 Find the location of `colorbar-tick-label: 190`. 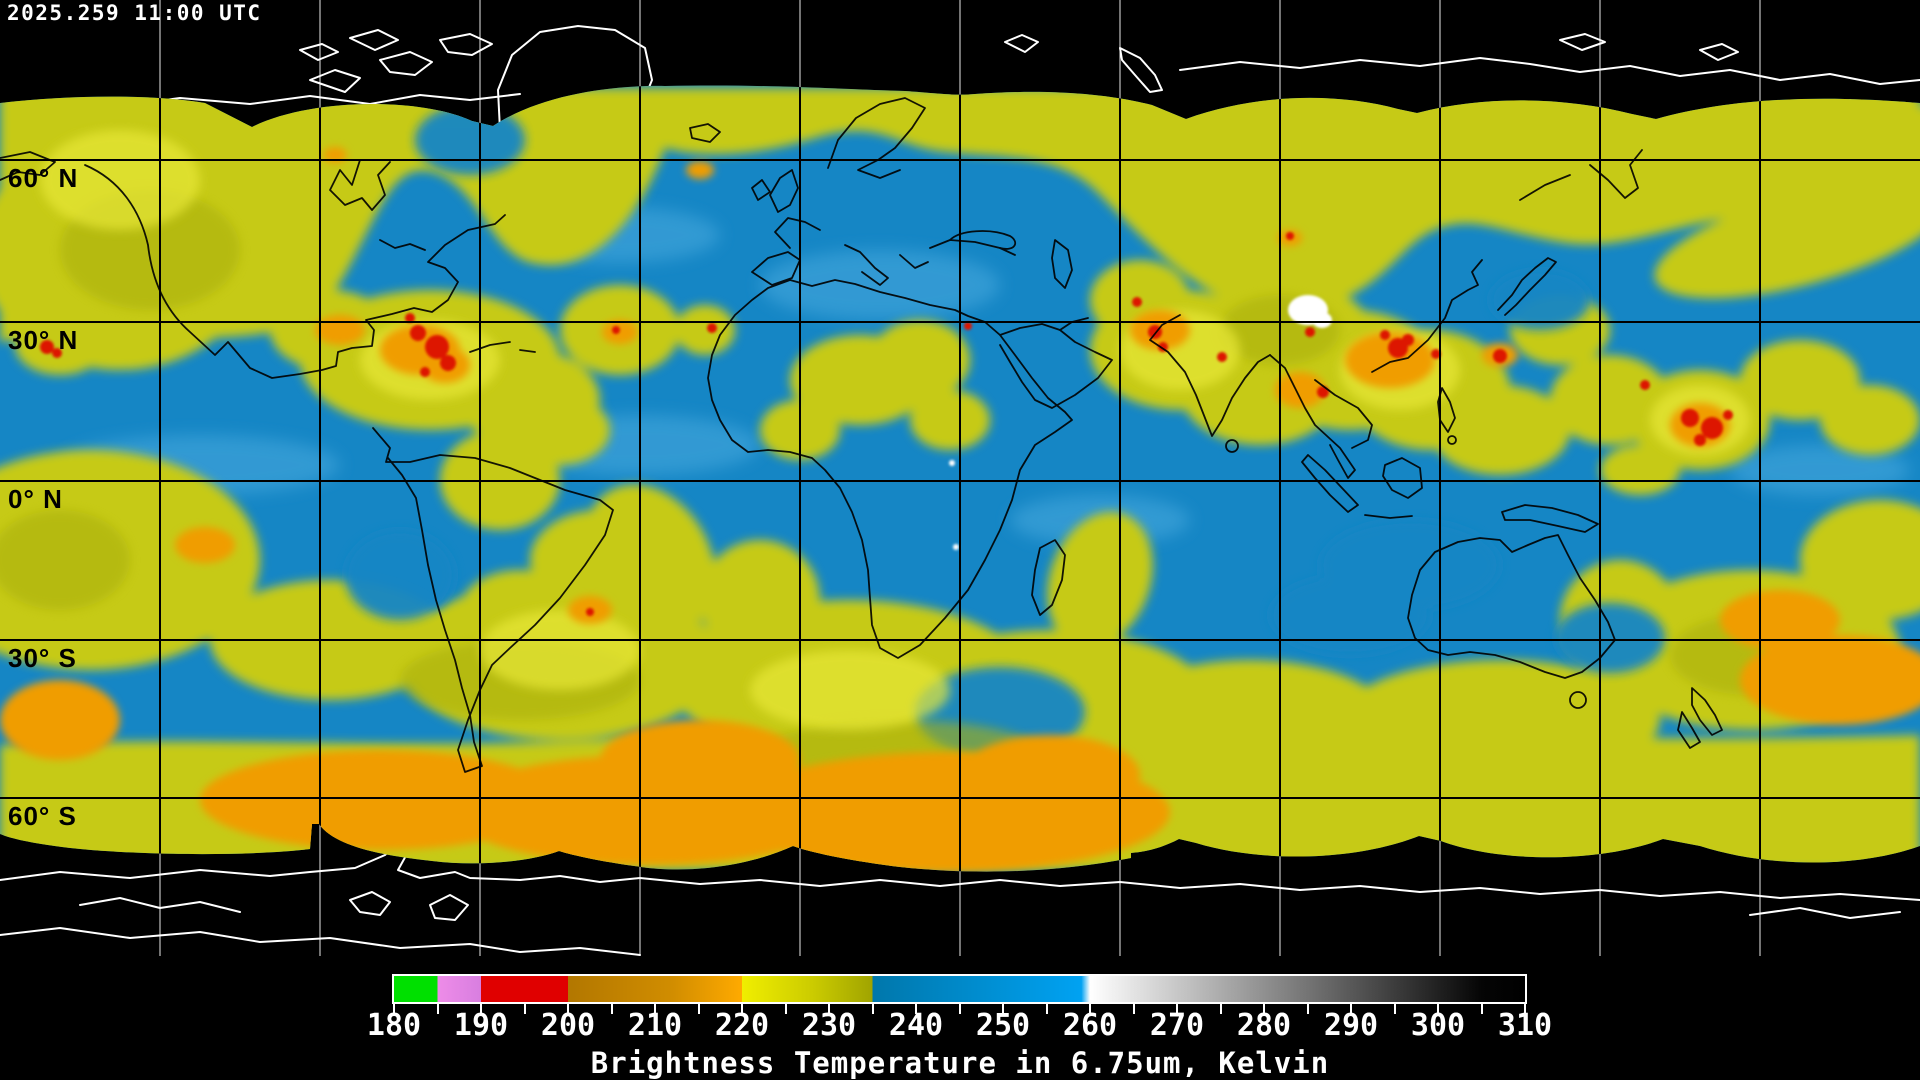

colorbar-tick-label: 190 is located at coordinates (481, 1025).